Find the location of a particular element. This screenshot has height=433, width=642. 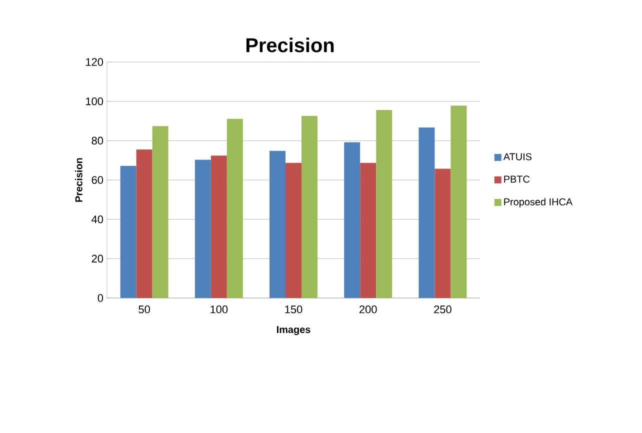

x-tick-label: 250 is located at coordinates (443, 310).